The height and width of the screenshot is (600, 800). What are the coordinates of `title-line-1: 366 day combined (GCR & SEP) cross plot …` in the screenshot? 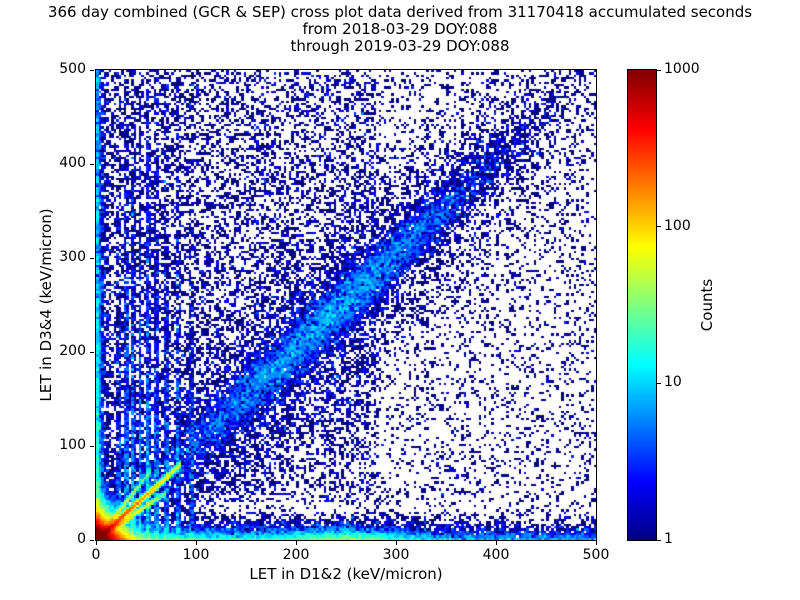 It's located at (400, 12).